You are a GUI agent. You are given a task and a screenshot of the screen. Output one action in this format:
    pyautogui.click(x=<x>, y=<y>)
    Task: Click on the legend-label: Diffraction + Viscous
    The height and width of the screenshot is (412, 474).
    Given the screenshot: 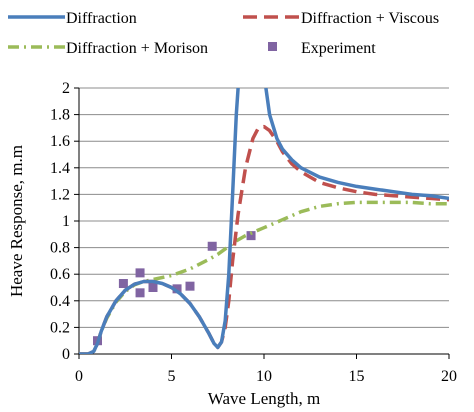 What is the action you would take?
    pyautogui.click(x=370, y=18)
    